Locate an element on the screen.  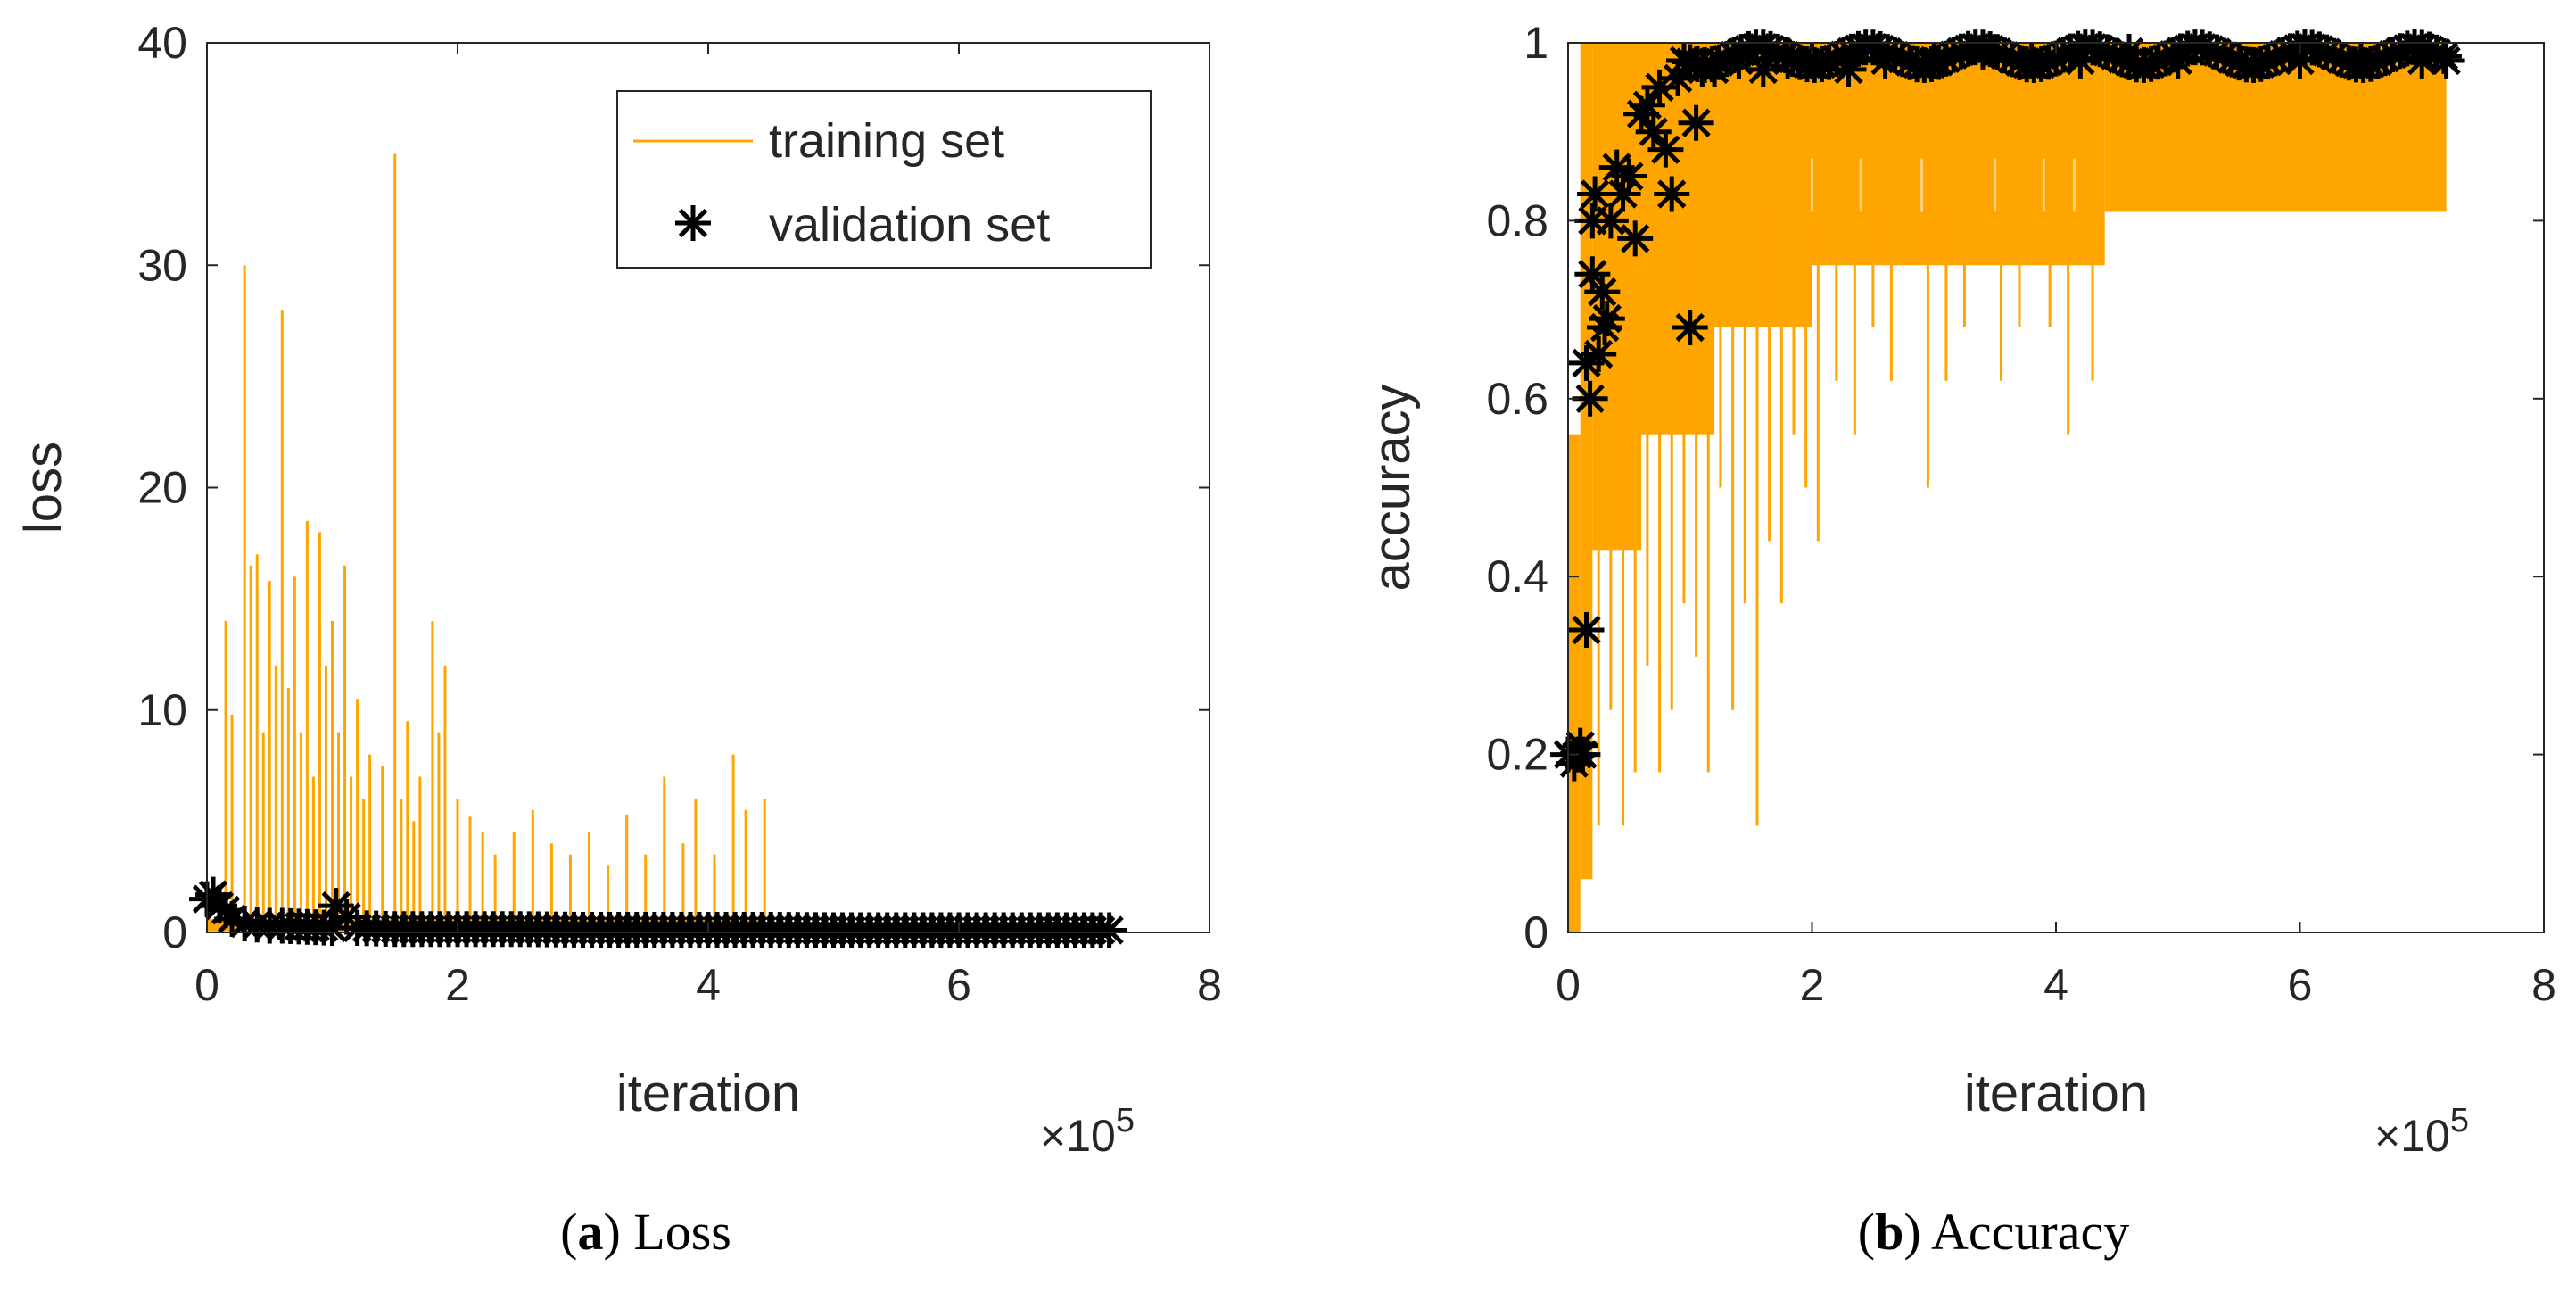
legend-validation-marker is located at coordinates (693, 223).